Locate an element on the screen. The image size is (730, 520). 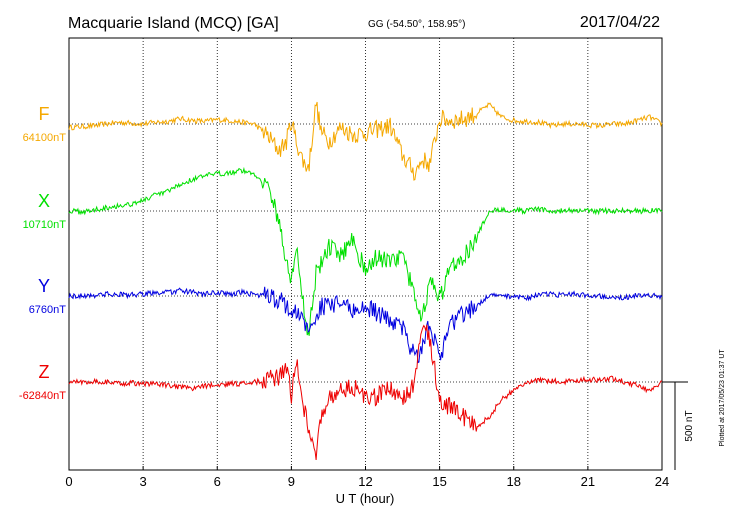
x-tick-label-0: 0 is located at coordinates (68, 481).